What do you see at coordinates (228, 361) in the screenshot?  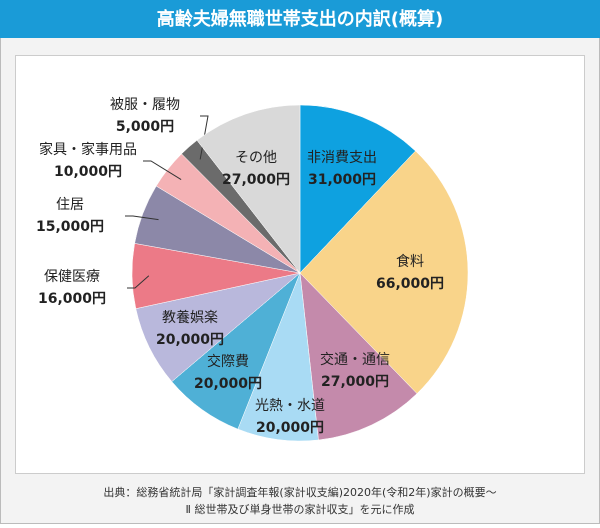 I see `slice-label: 交際費` at bounding box center [228, 361].